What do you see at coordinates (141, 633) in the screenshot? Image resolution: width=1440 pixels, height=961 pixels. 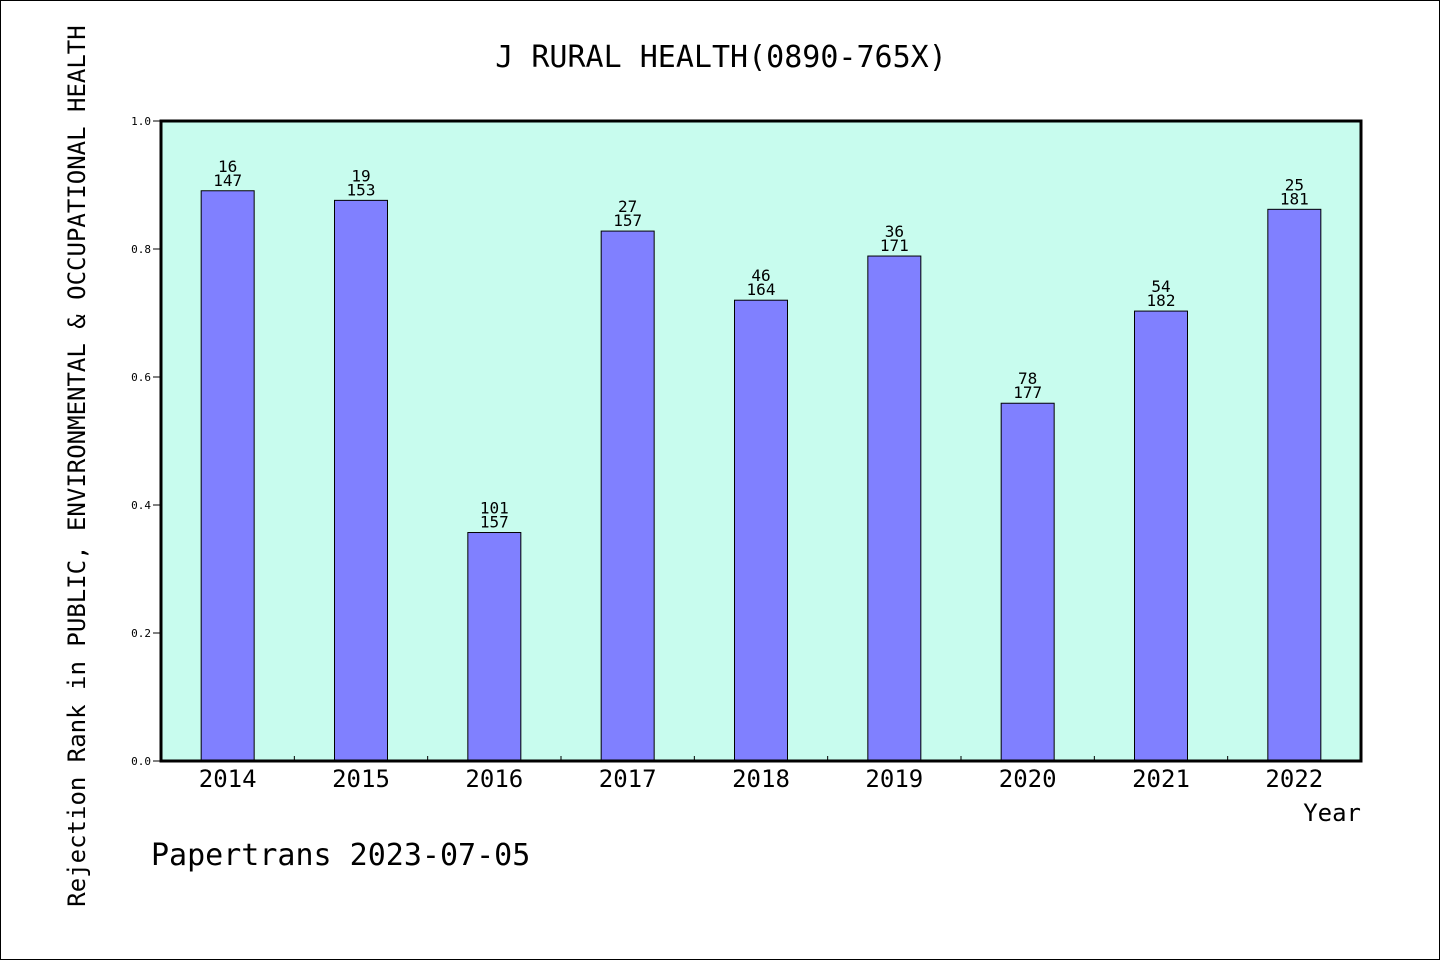 I see `y-tick-label: 0.2` at bounding box center [141, 633].